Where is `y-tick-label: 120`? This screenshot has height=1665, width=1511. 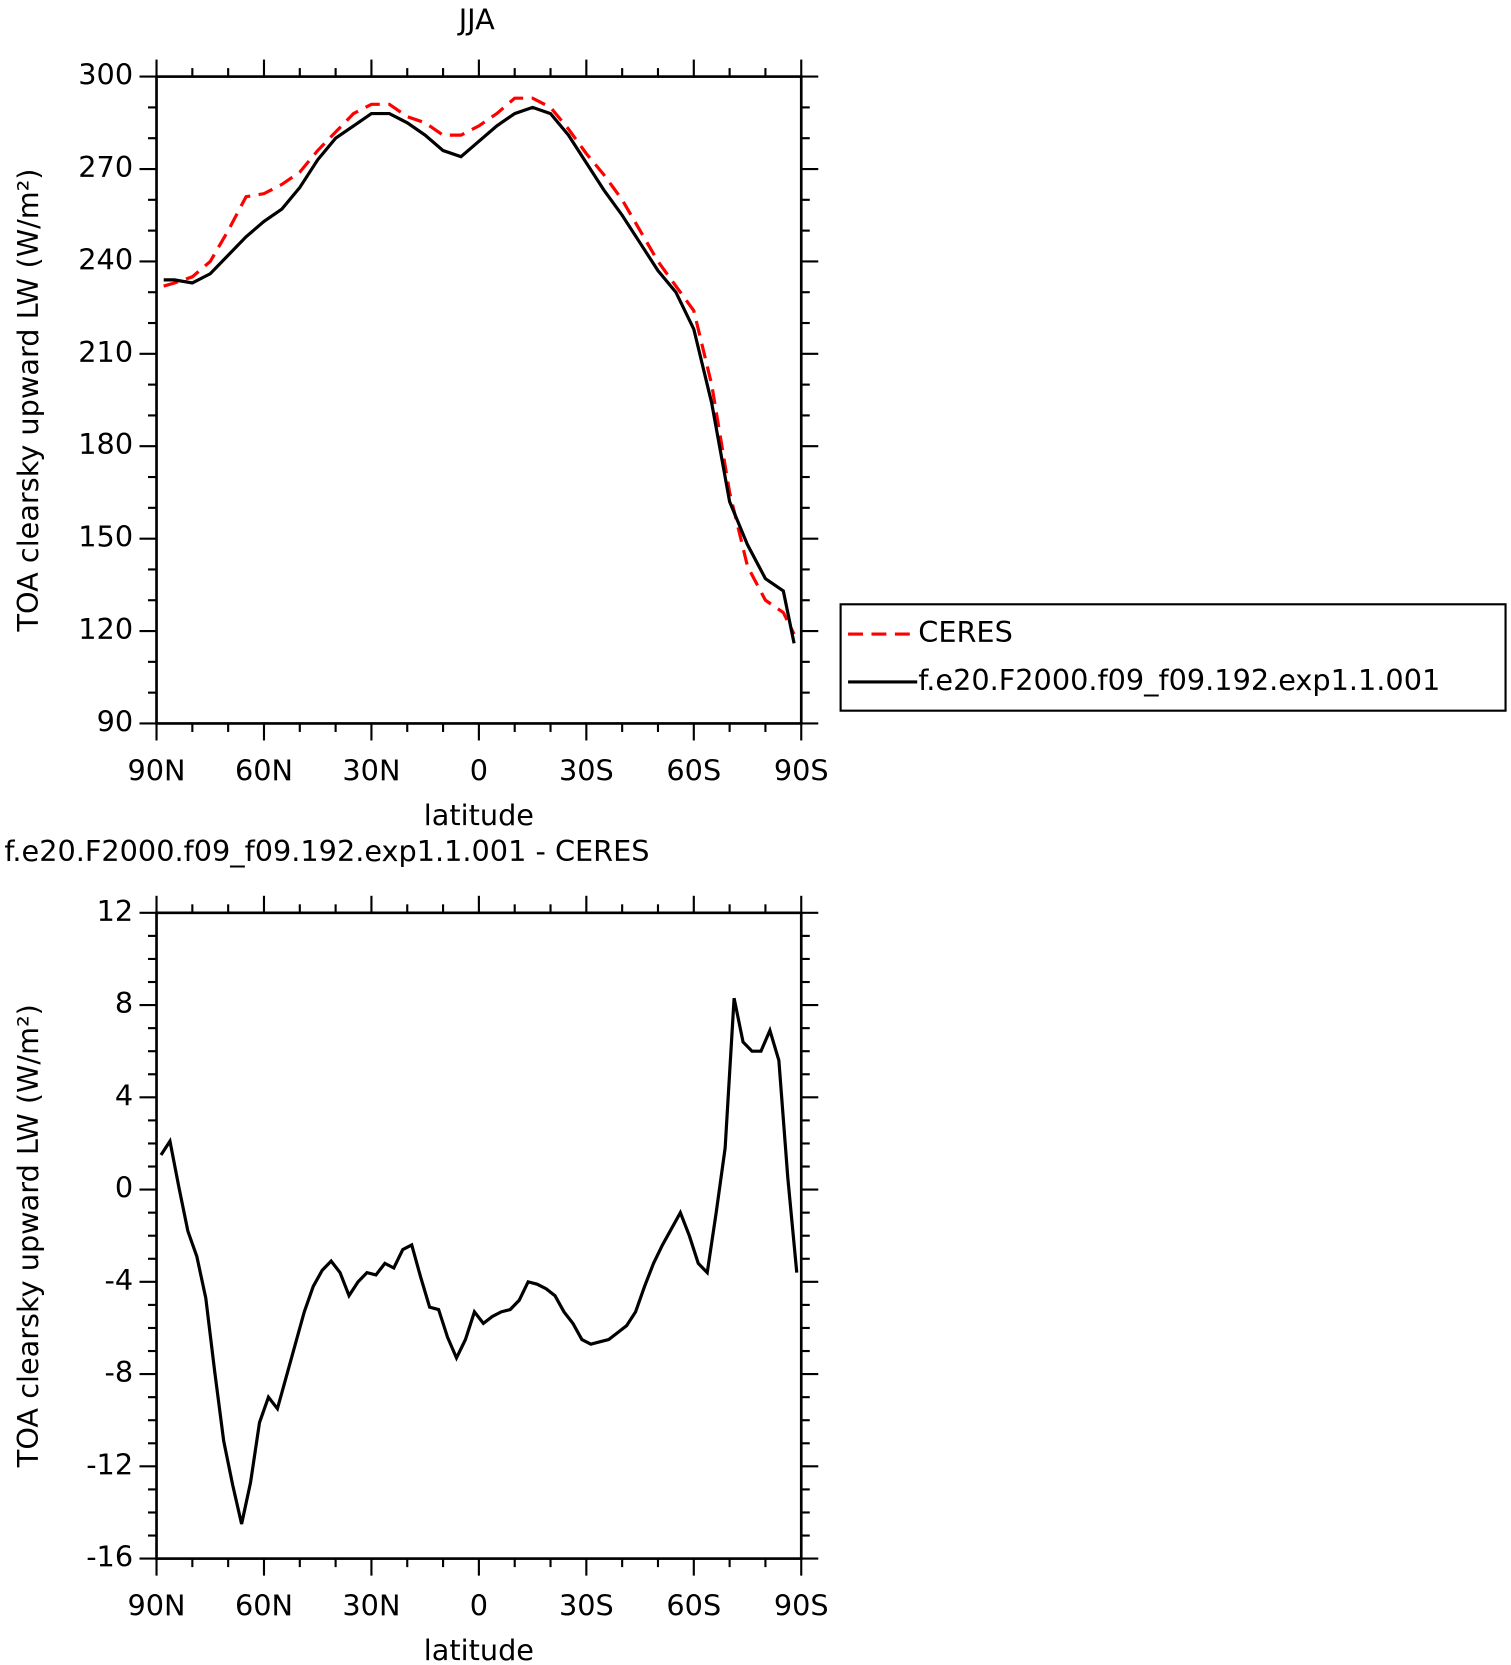
y-tick-label: 120 is located at coordinates (105, 629).